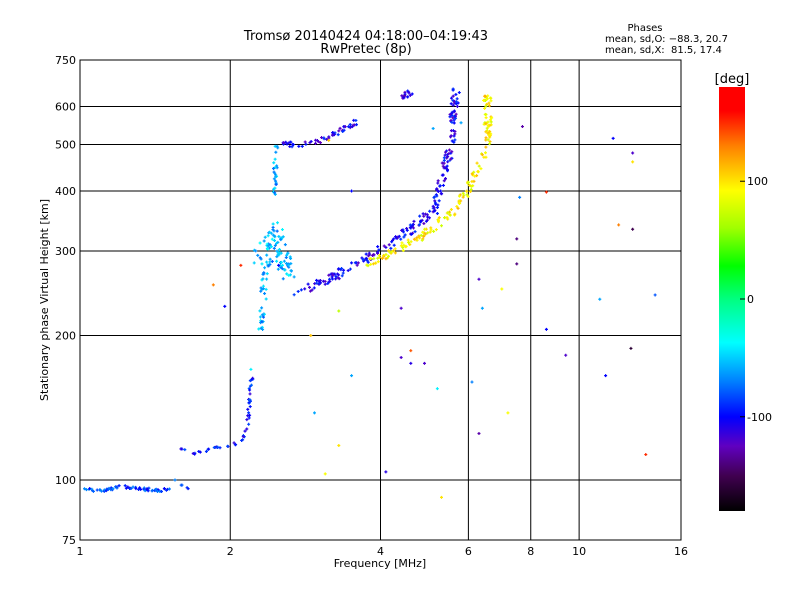  Describe the element at coordinates (65, 145) in the screenshot. I see `y-tick-label: 500` at that location.